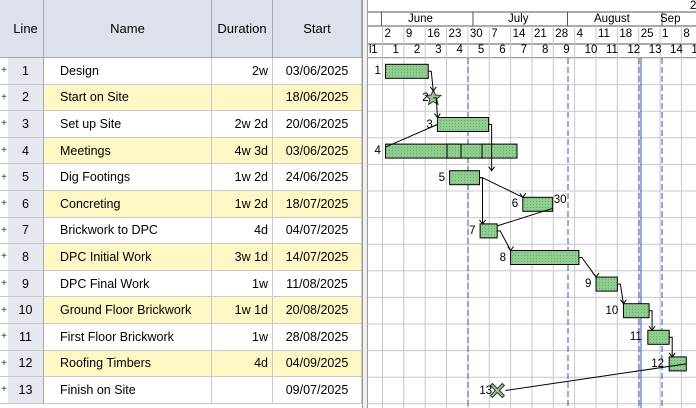 The image size is (696, 408). I want to click on task-start-date: 20/08/2025, so click(317, 310).